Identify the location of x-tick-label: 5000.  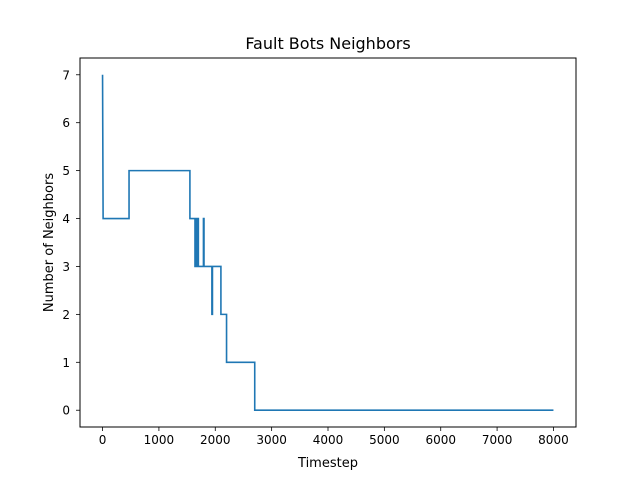
(384, 440).